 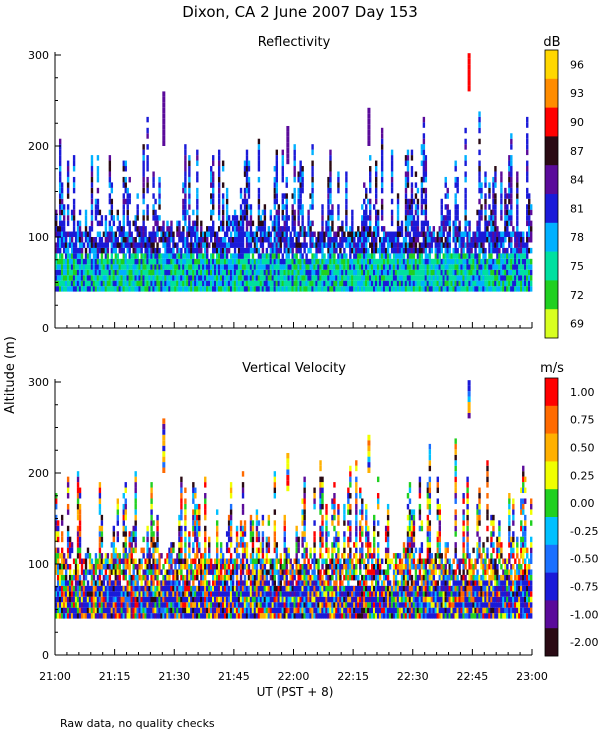 I want to click on colorbar-label: 72, so click(x=577, y=295).